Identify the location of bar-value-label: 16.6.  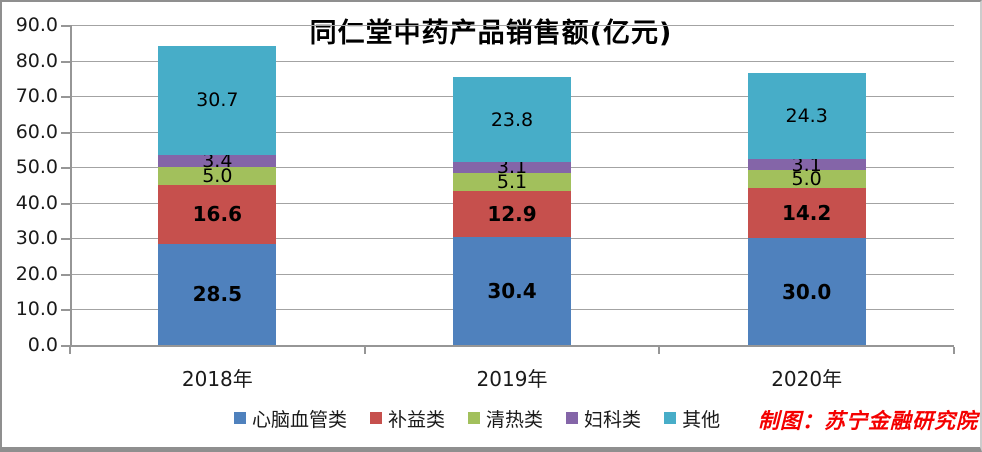
(217, 214).